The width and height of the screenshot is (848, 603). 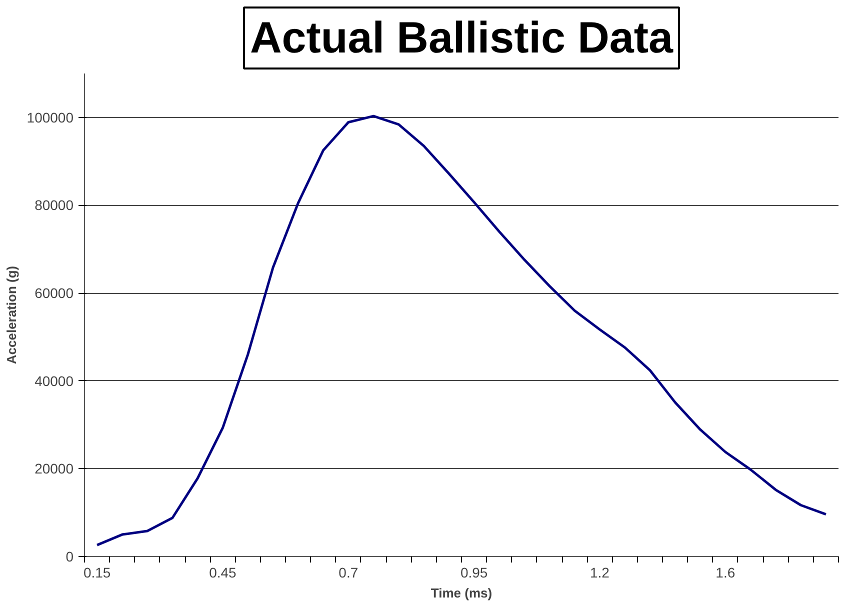 I want to click on y-tick-label: 40000, so click(x=54, y=380).